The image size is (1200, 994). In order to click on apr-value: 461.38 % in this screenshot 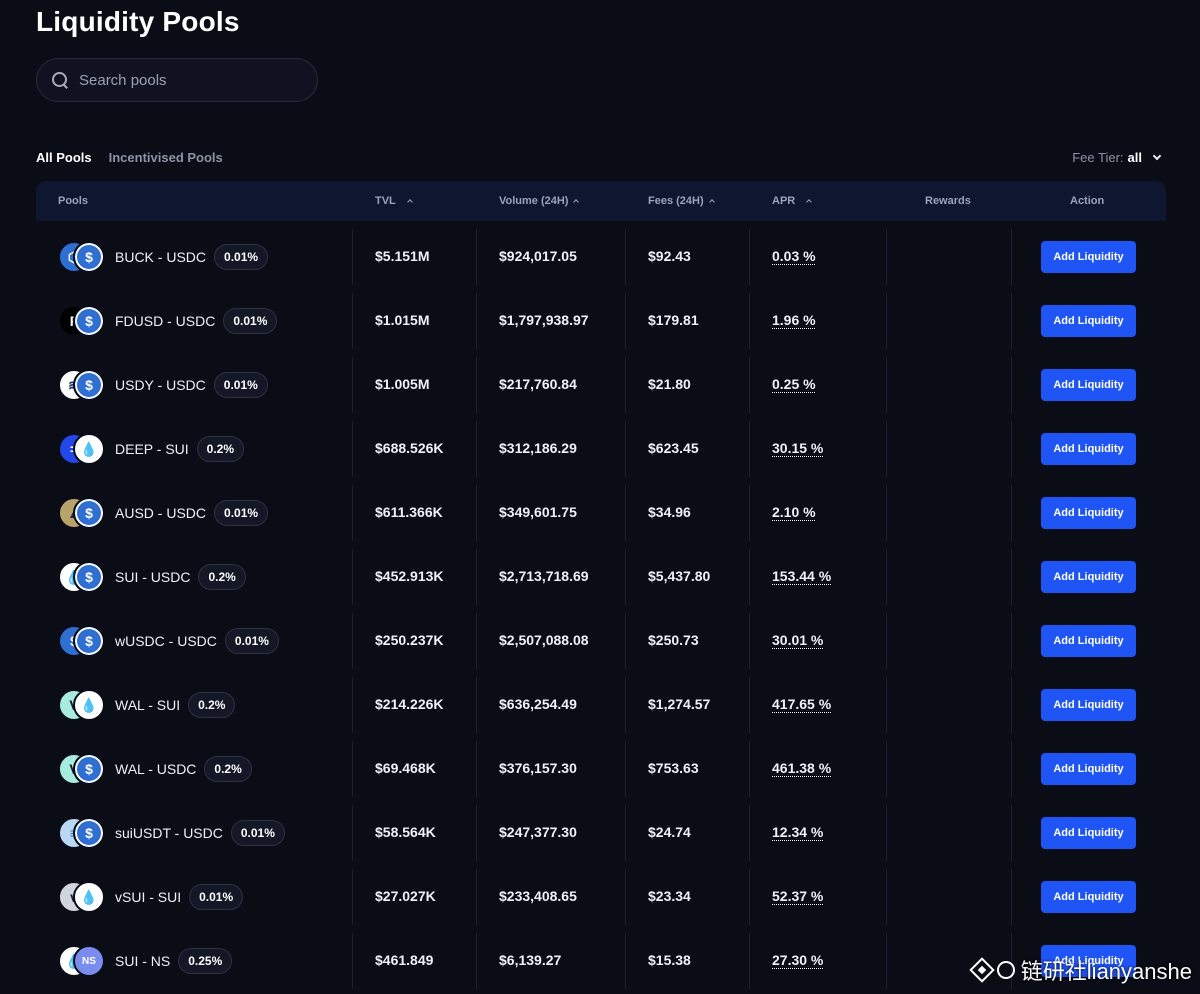, I will do `click(802, 768)`.